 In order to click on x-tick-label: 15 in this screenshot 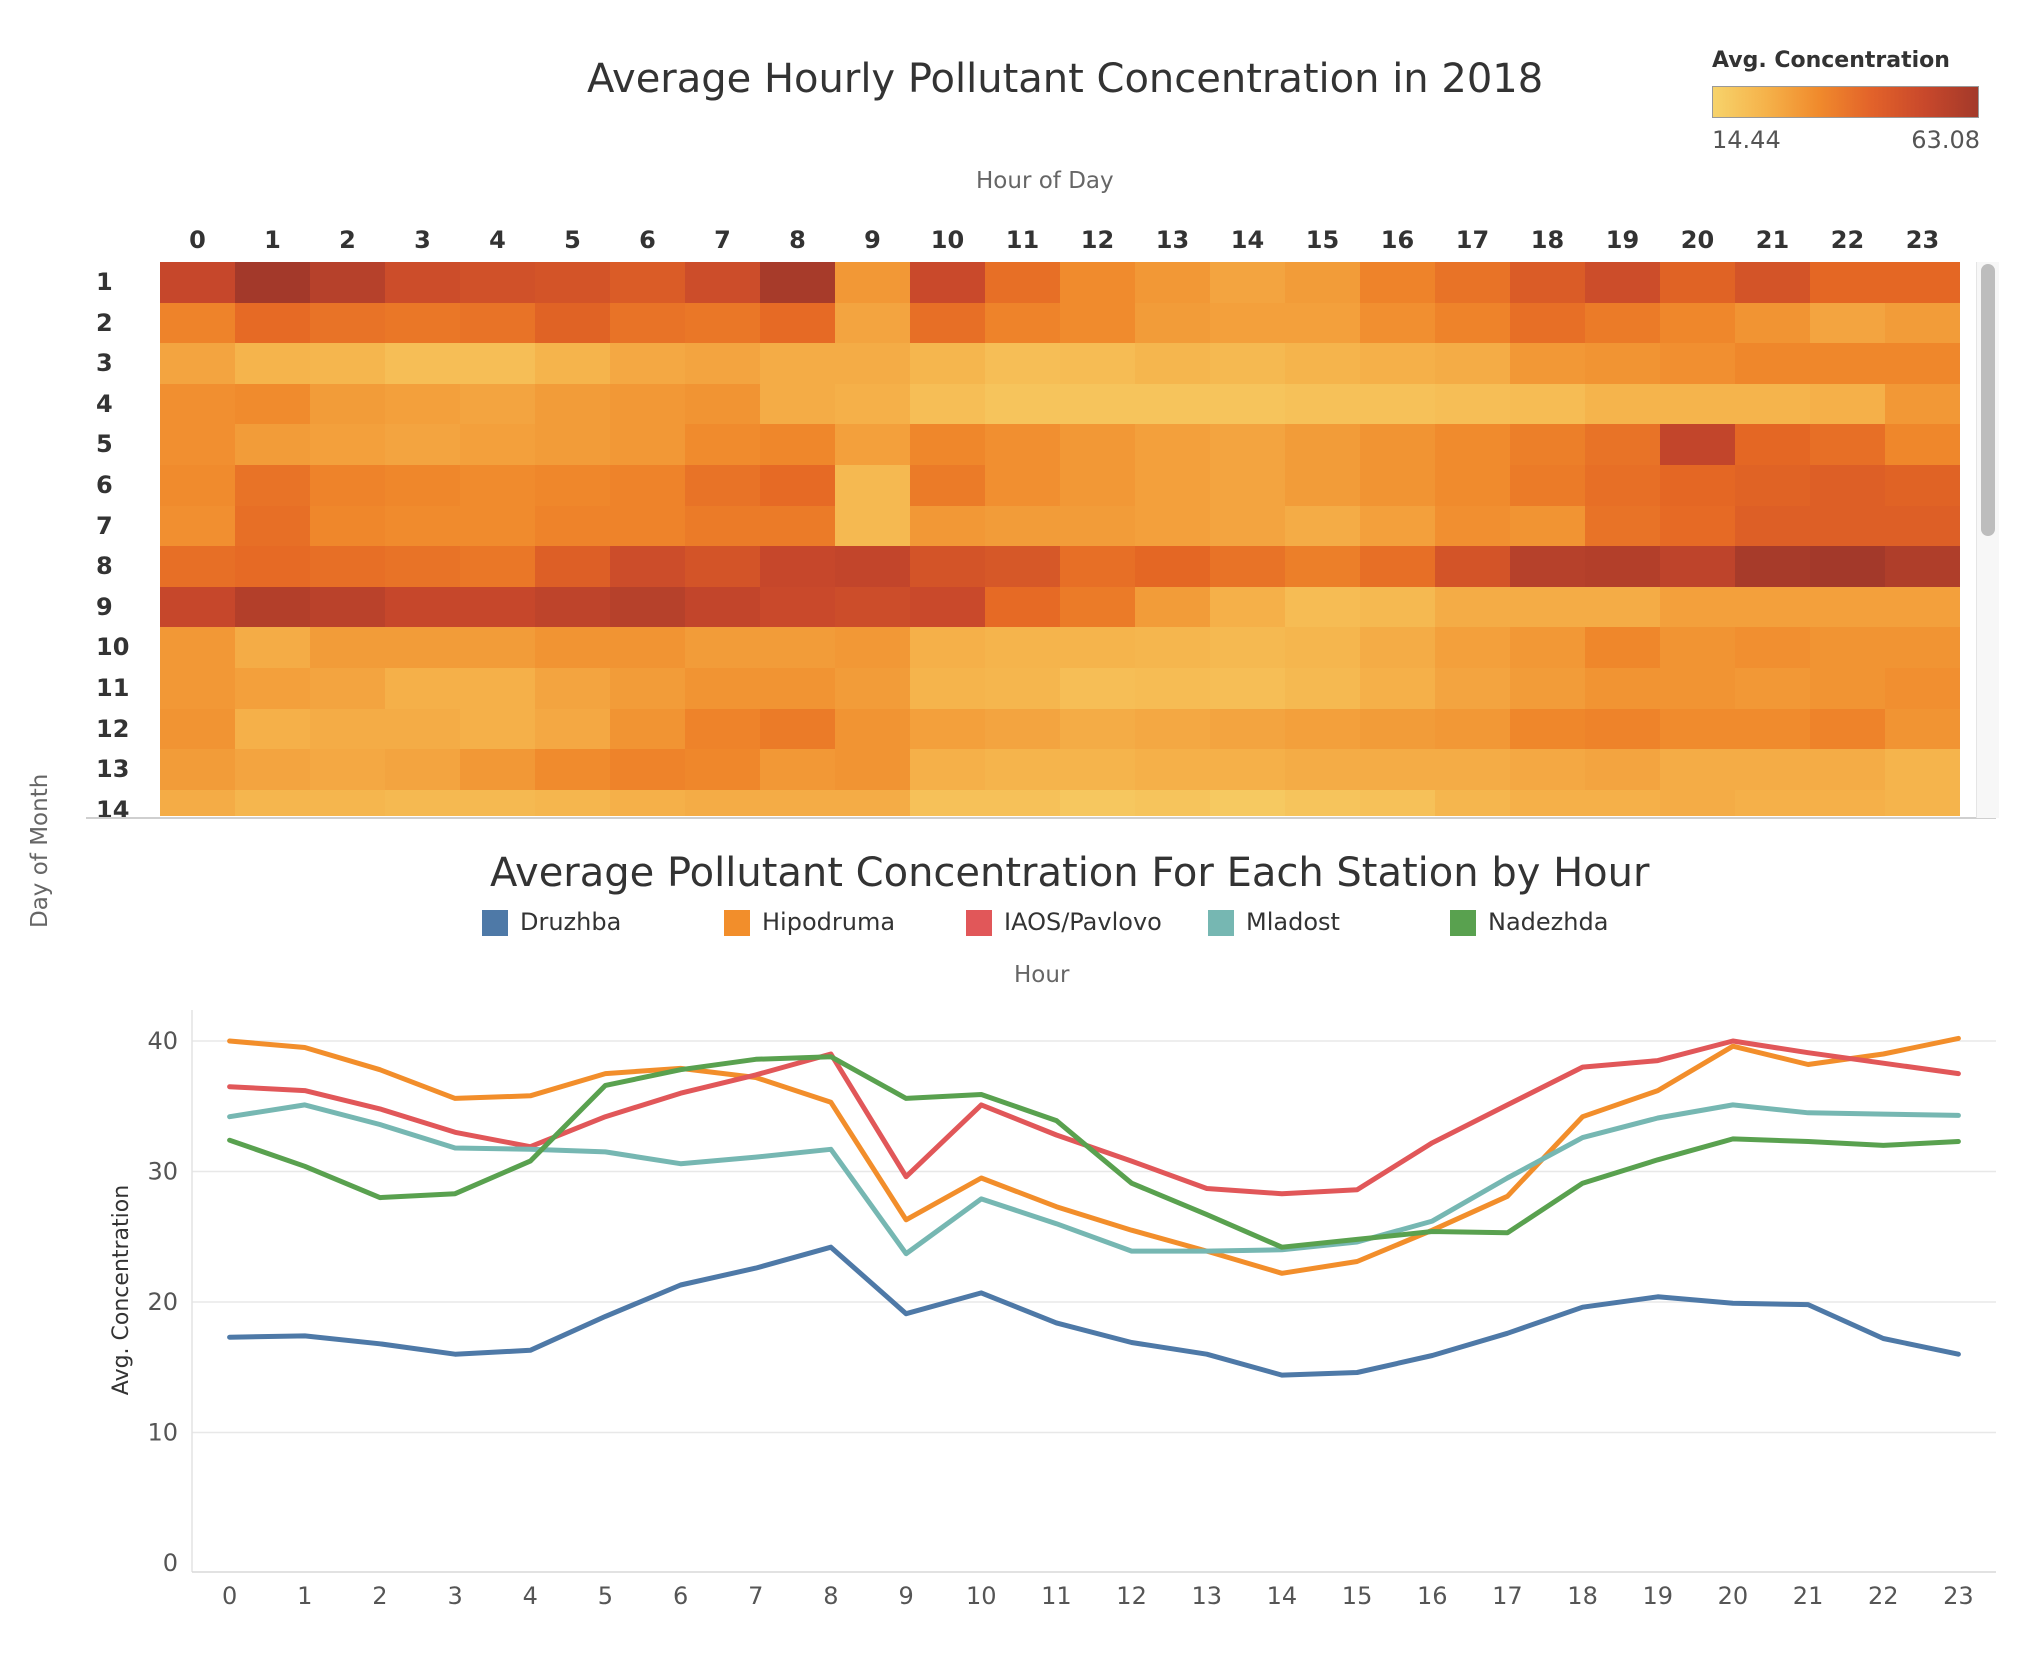, I will do `click(1357, 1596)`.